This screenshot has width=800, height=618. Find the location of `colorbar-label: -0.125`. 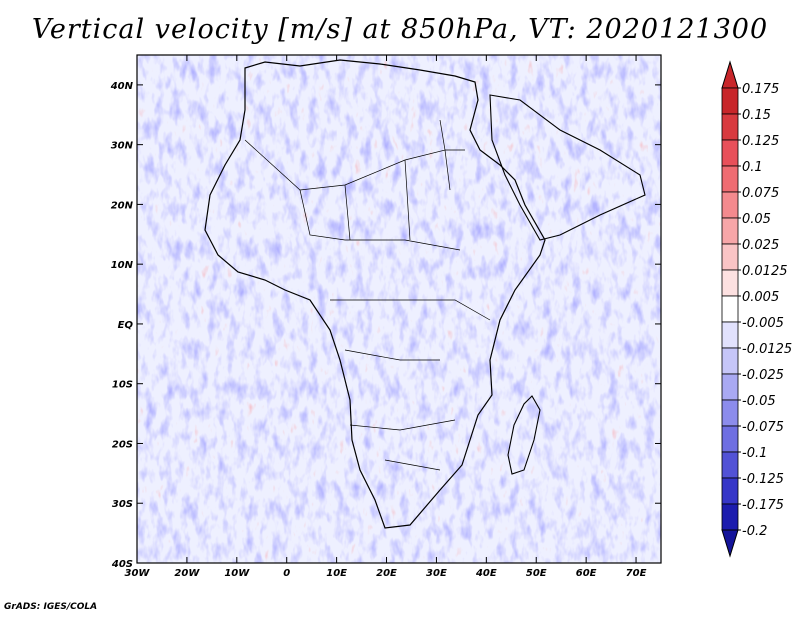

colorbar-label: -0.125 is located at coordinates (763, 479).